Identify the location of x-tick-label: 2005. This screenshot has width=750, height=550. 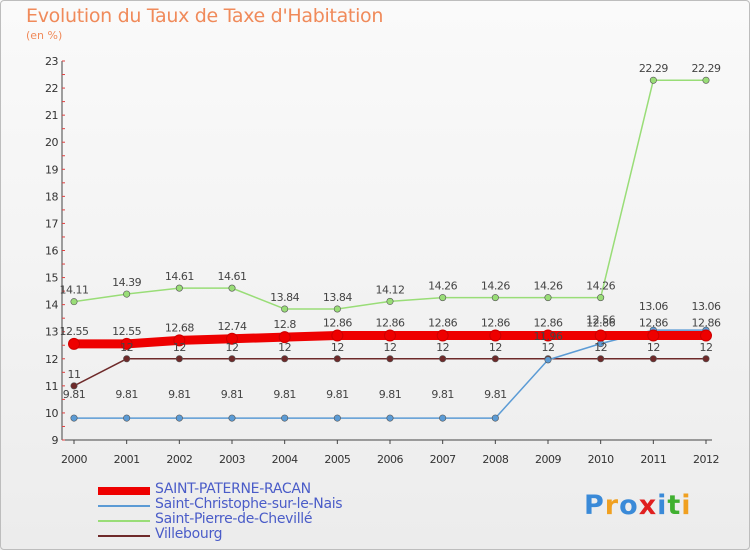
(337, 459).